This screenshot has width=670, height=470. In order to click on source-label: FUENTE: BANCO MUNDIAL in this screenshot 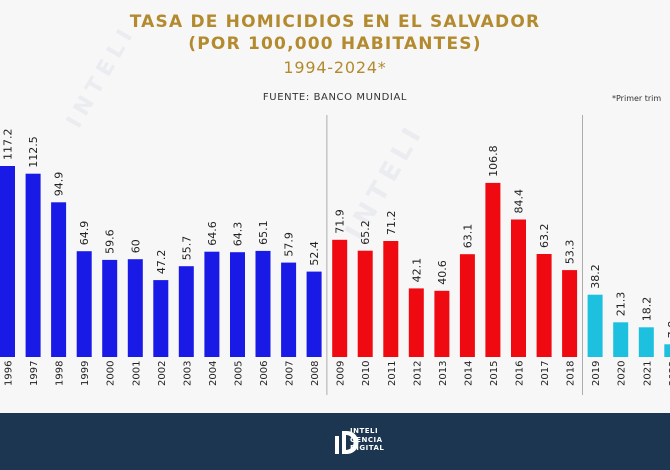, I will do `click(335, 97)`.